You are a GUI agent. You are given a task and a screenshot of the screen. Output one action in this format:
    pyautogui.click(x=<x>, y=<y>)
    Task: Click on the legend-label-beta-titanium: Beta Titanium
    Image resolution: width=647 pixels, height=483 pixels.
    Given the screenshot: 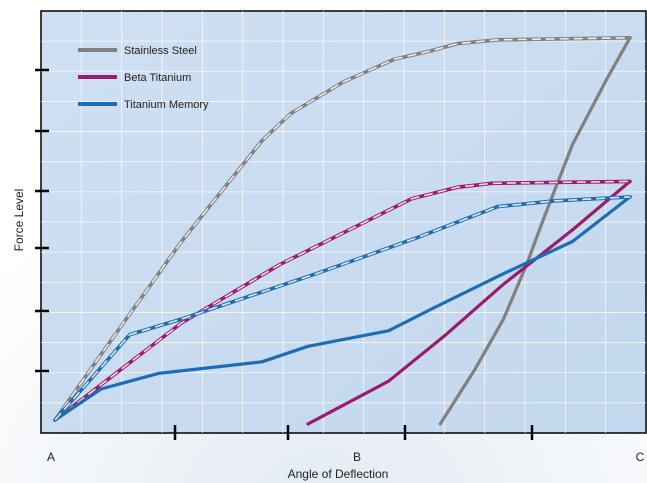 What is the action you would take?
    pyautogui.click(x=157, y=78)
    